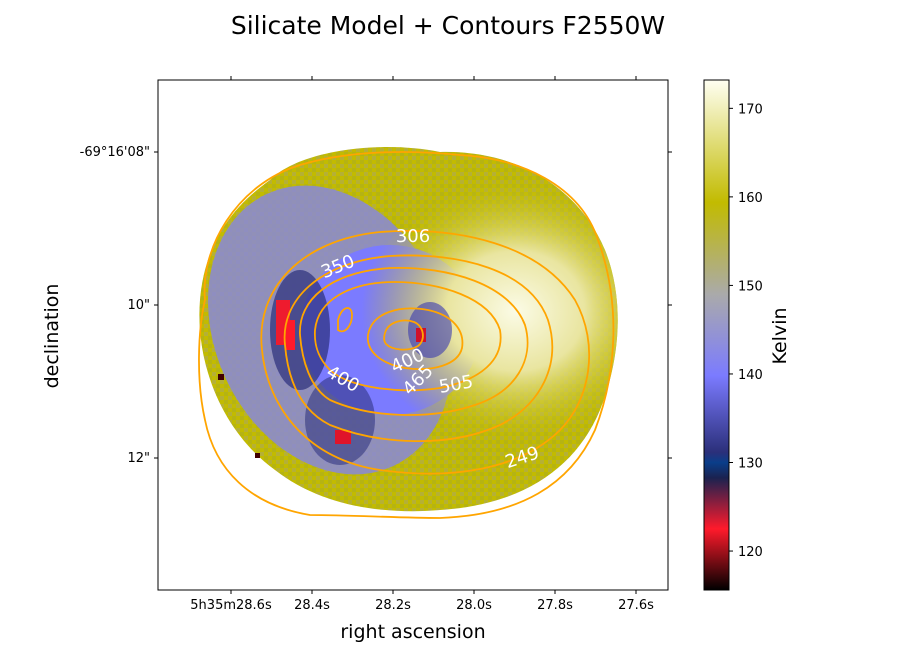 This screenshot has height=663, width=897. Describe the element at coordinates (750, 109) in the screenshot. I see `colorbar-tick-label: 170` at that location.